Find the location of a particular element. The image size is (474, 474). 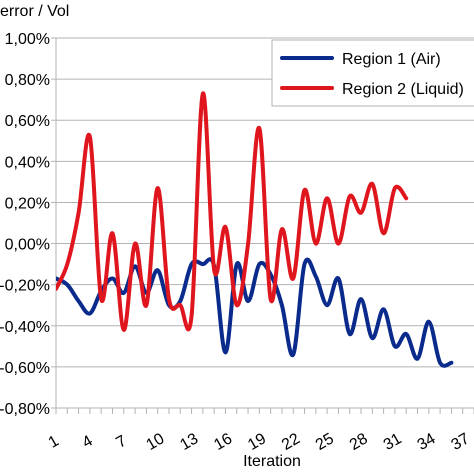

y-tick-label: 0,00% is located at coordinates (27, 245).